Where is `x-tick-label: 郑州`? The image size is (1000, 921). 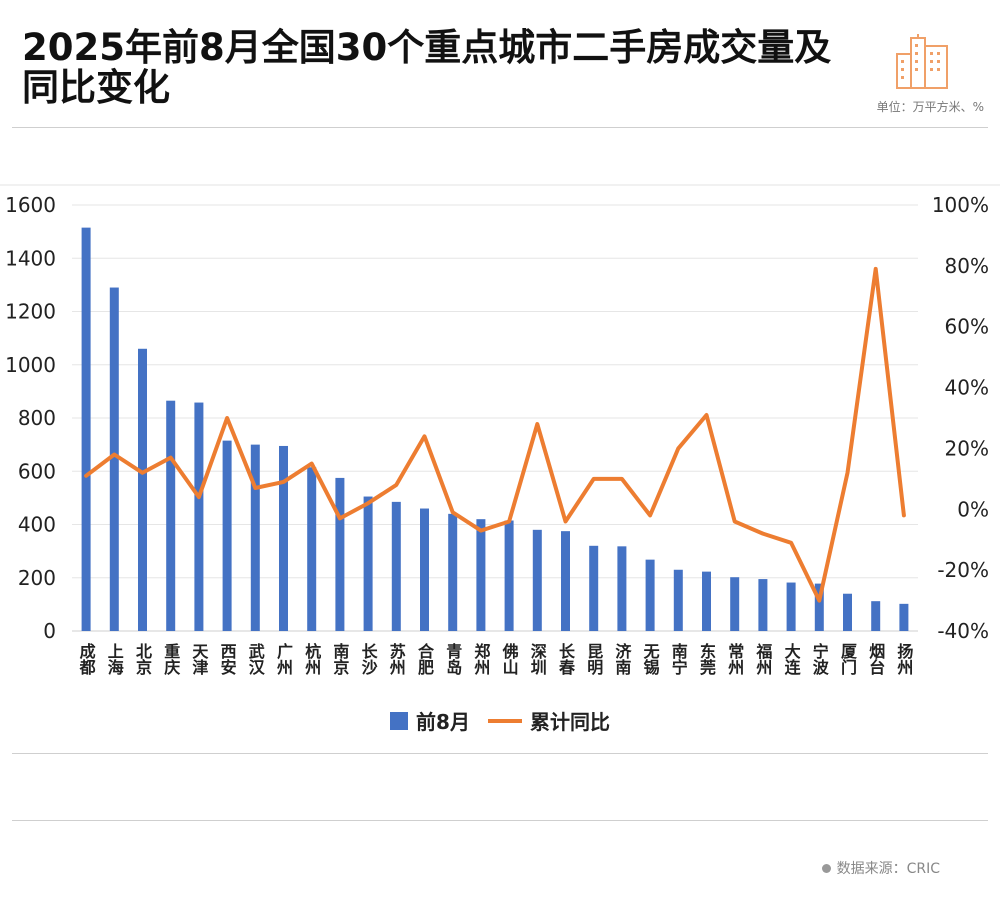
x-tick-label: 郑州 is located at coordinates (481, 658).